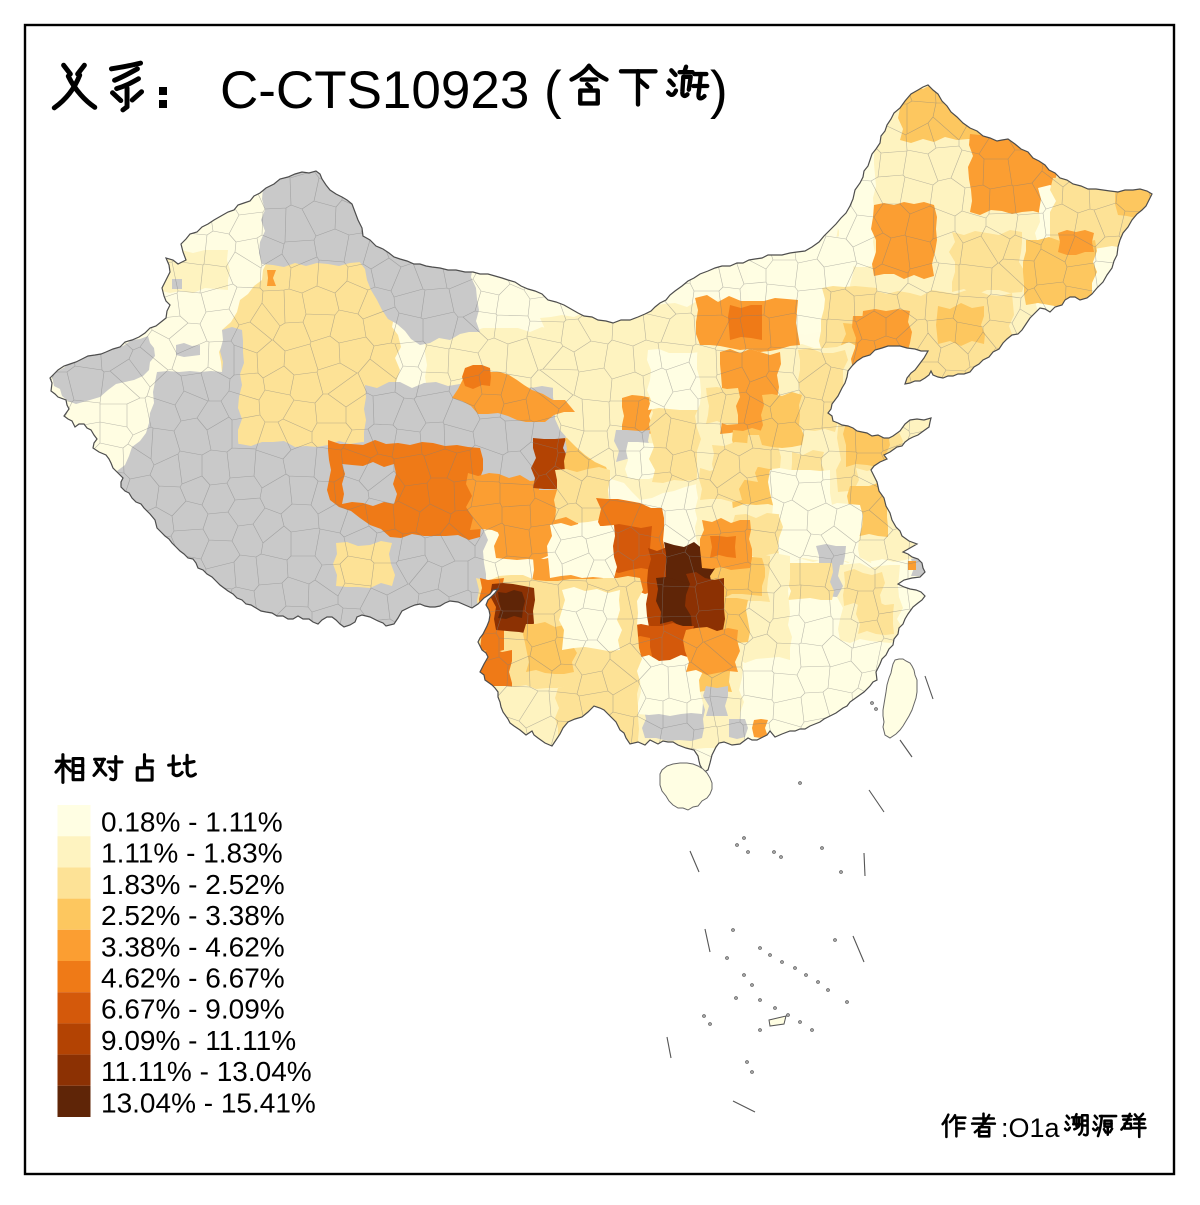 This screenshot has width=1200, height=1205. I want to click on svg-text: 3.38% - 4.62%, so click(193, 946).